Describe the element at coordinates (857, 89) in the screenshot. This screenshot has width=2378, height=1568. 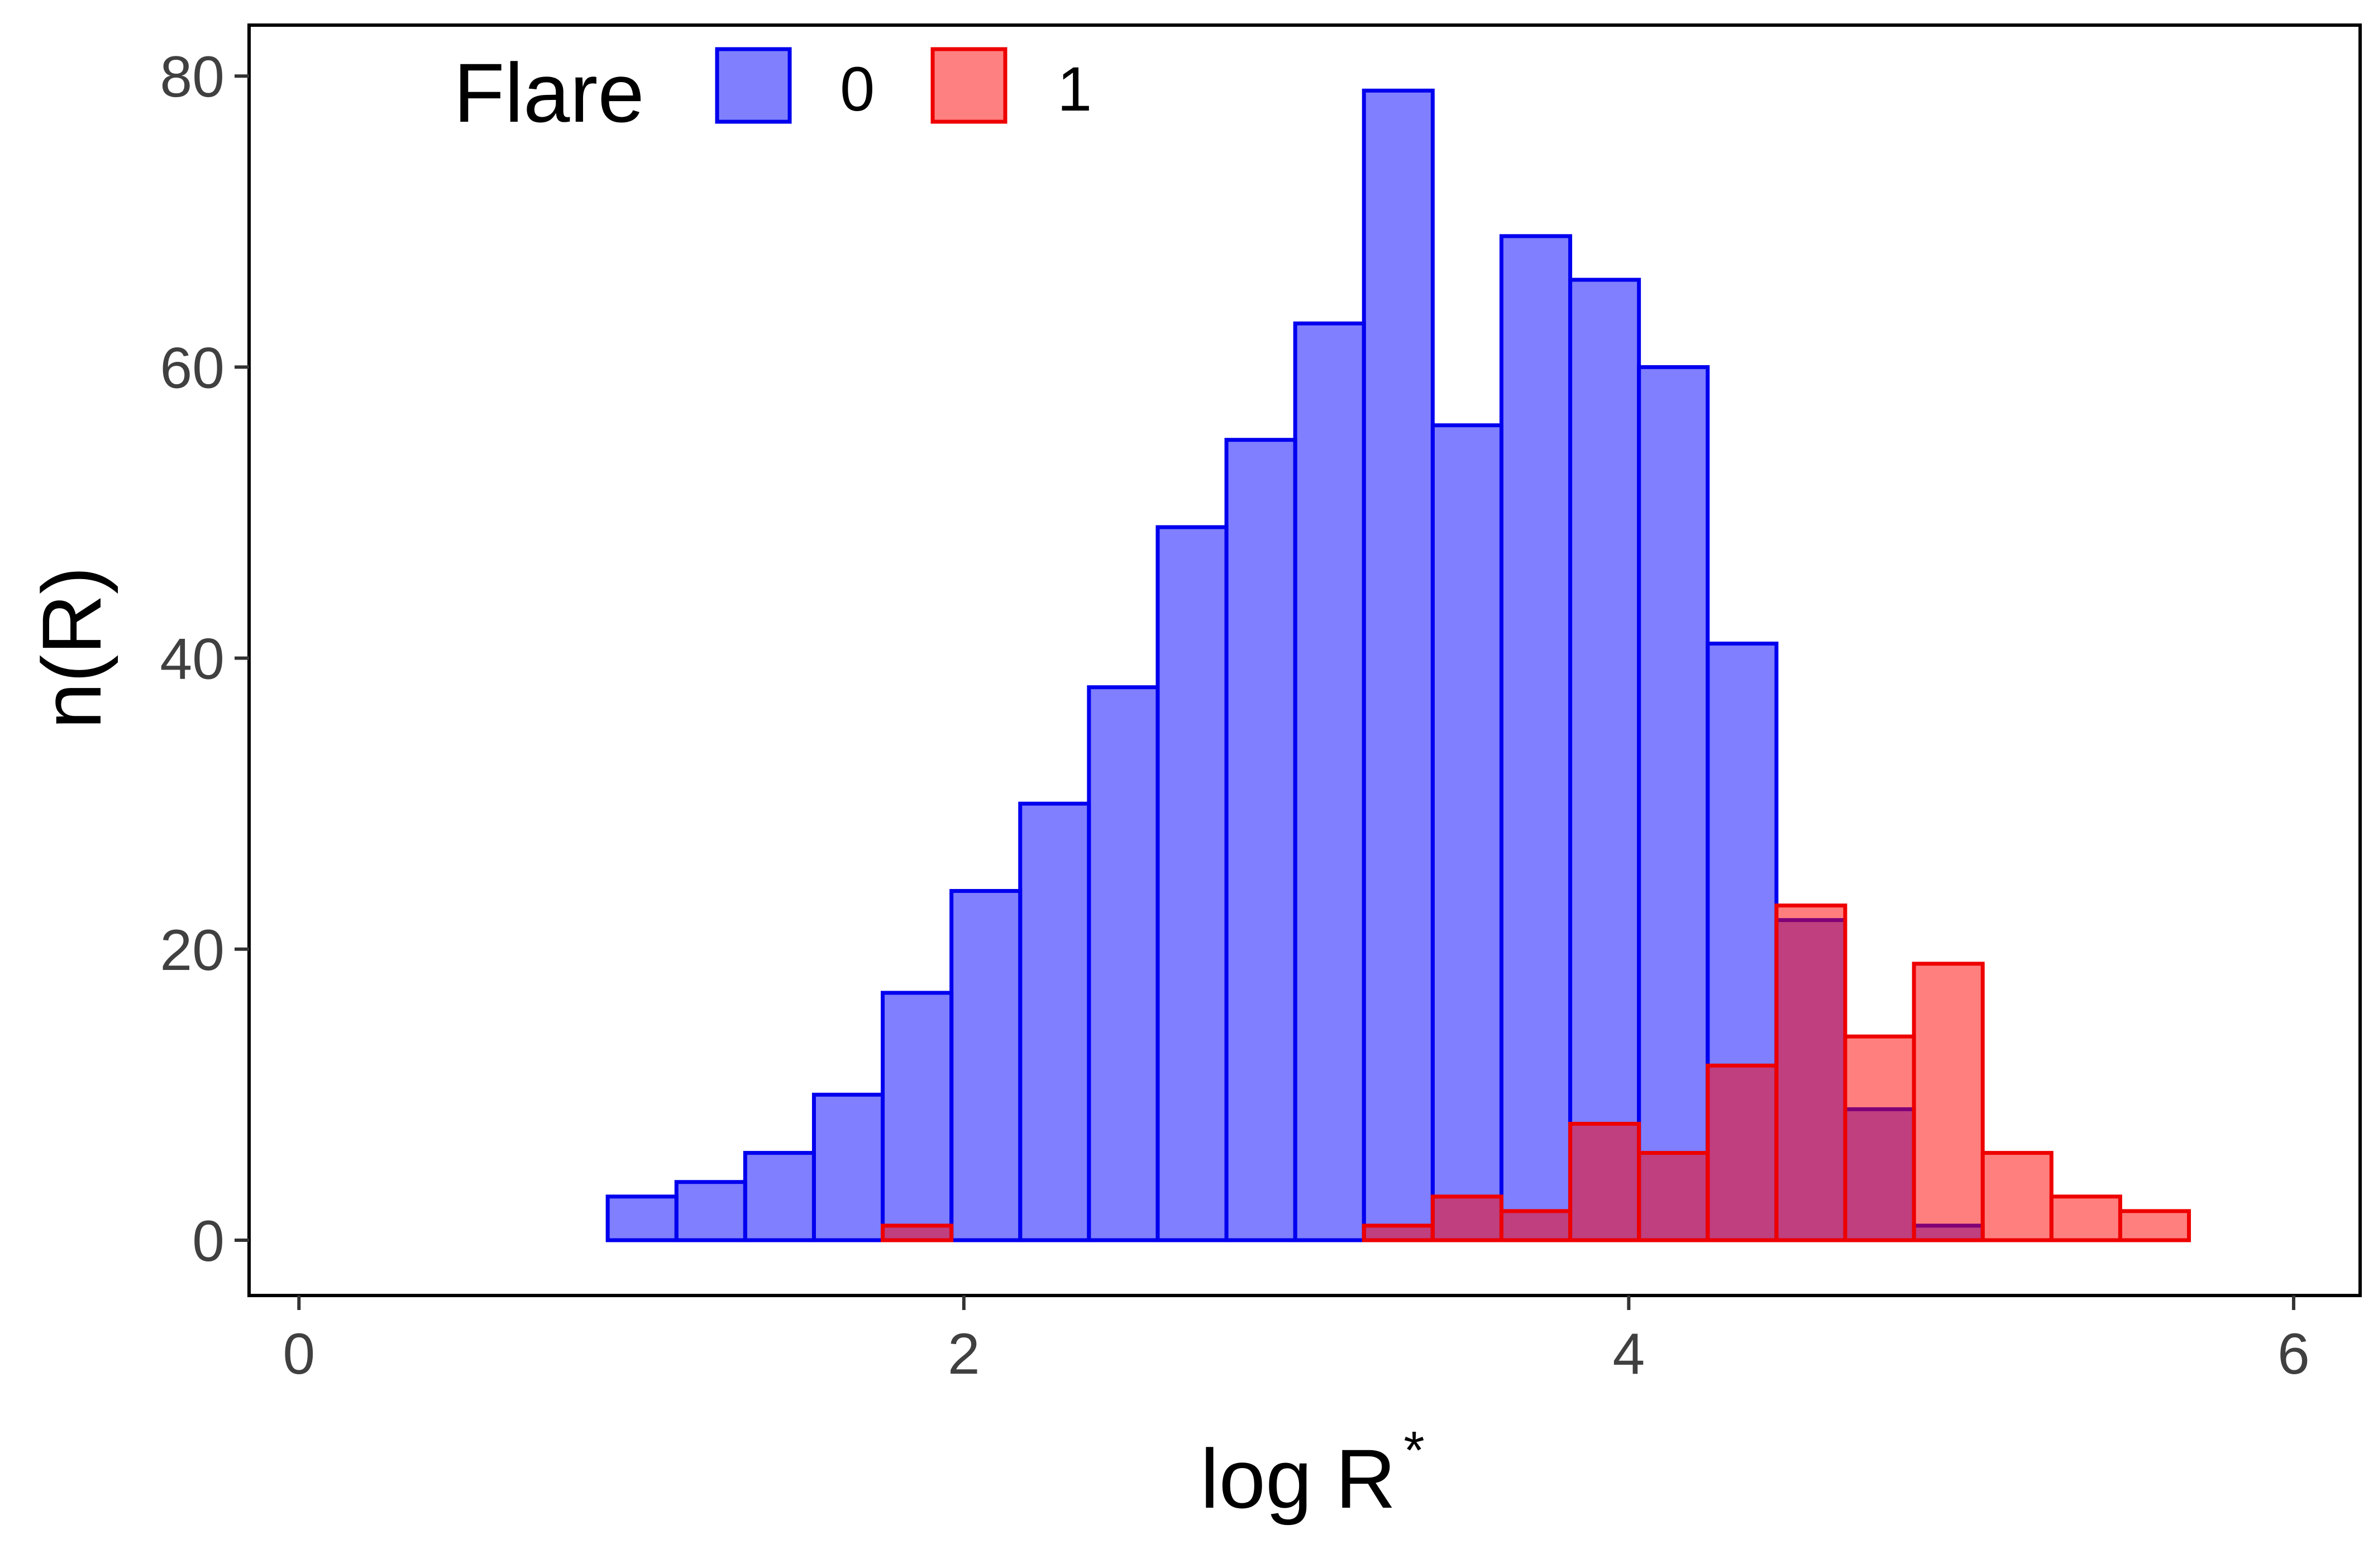
I see `legend-label-0: 0` at that location.